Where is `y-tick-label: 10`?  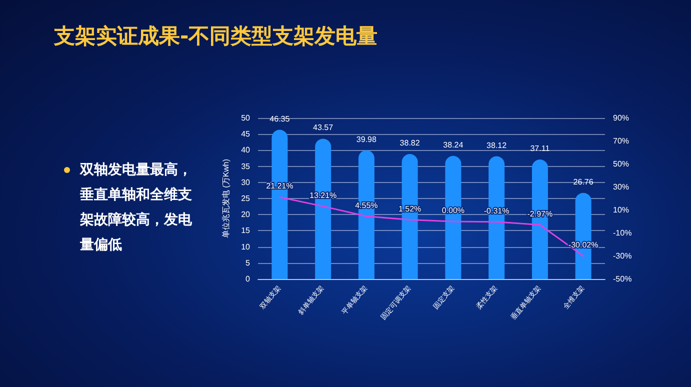
y-tick-label: 10 is located at coordinates (246, 247).